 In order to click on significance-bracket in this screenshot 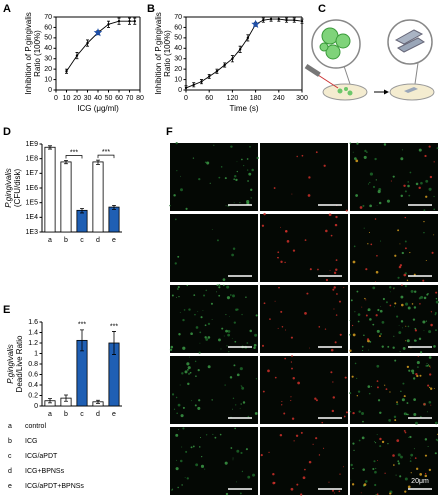, I will do `click(106, 156)`.